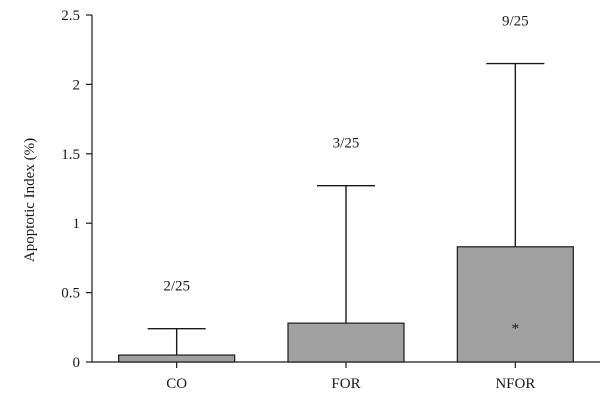 The height and width of the screenshot is (400, 610). I want to click on bar-for, so click(346, 342).